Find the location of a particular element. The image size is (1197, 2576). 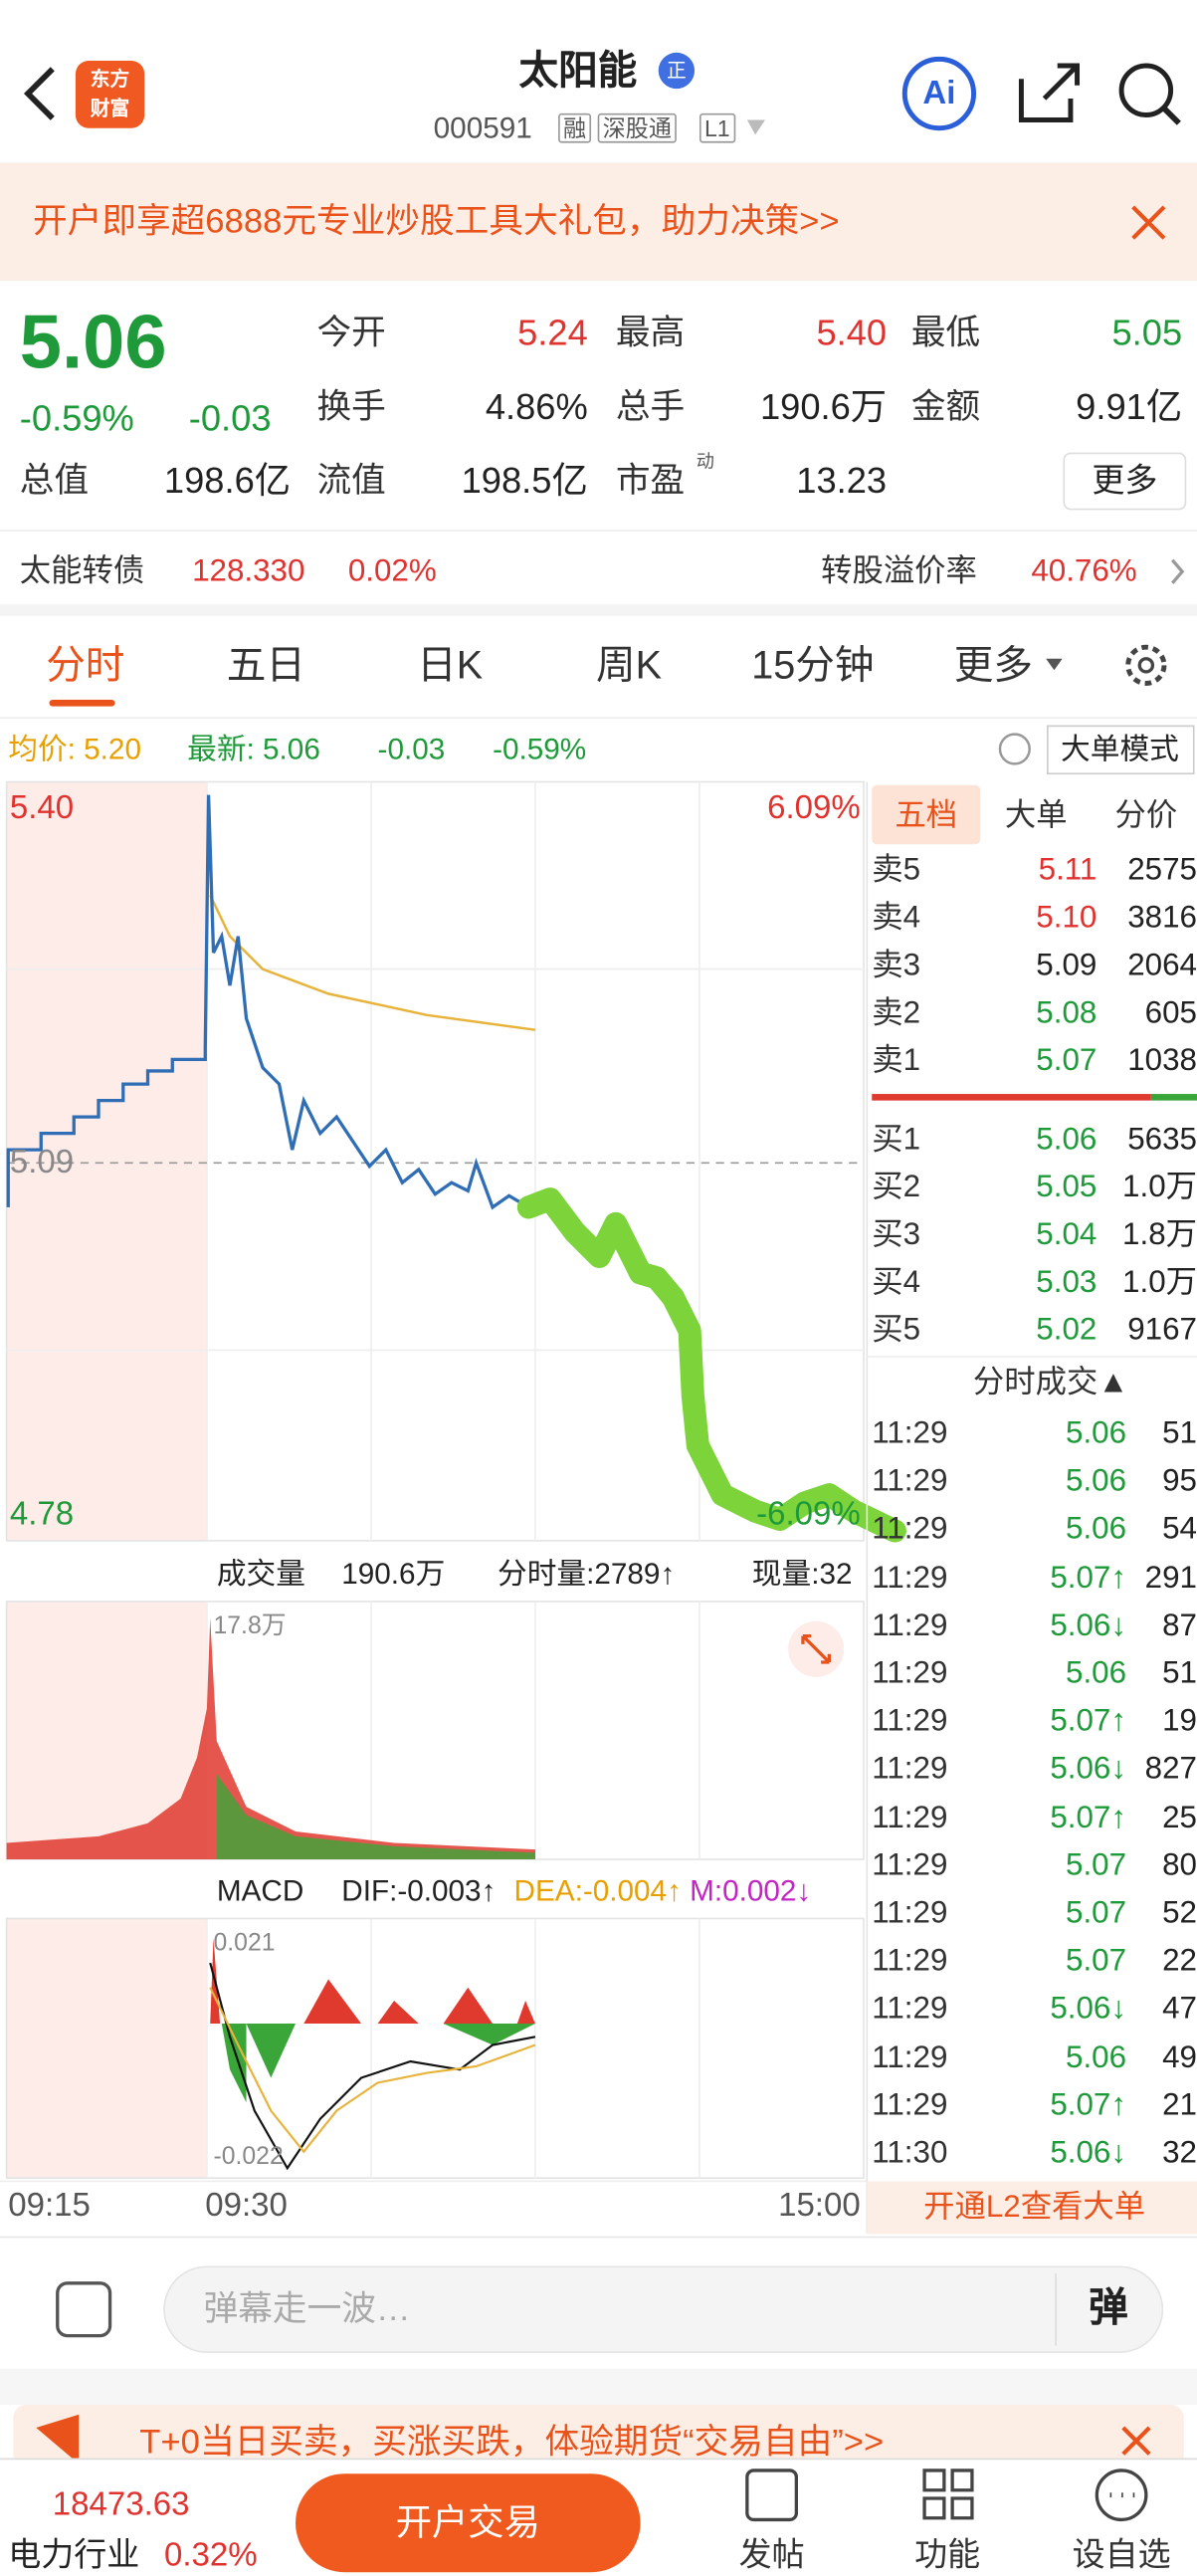

stat-value: 198.6亿 is located at coordinates (228, 481).